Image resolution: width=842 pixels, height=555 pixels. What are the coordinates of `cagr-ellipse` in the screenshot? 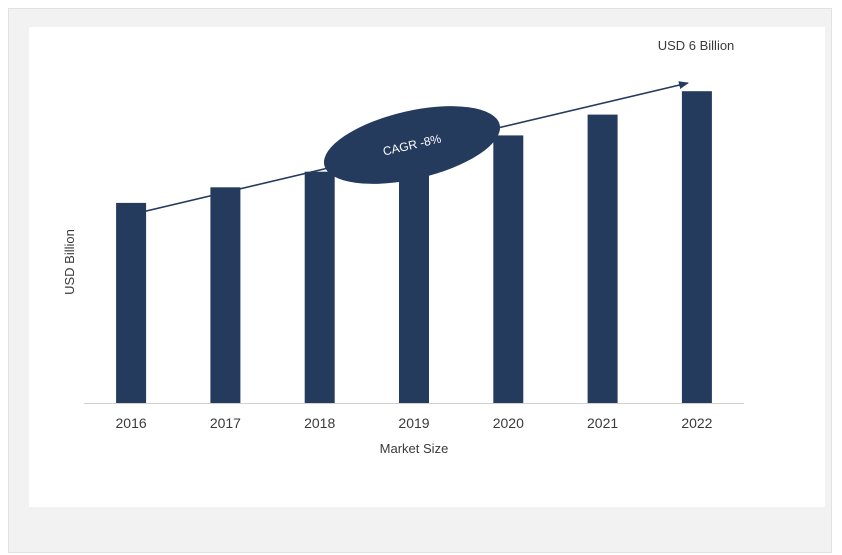 It's located at (412, 145).